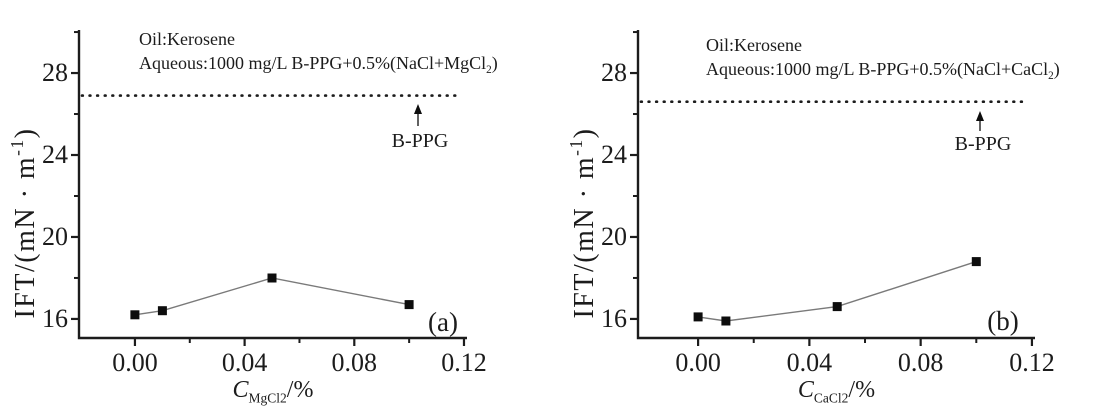 The height and width of the screenshot is (412, 1117). Describe the element at coordinates (883, 70) in the screenshot. I see `annotation-line: Aqueous:1000 mg/L B-PPG+0.5%(NaCl+CaCl2)` at that location.